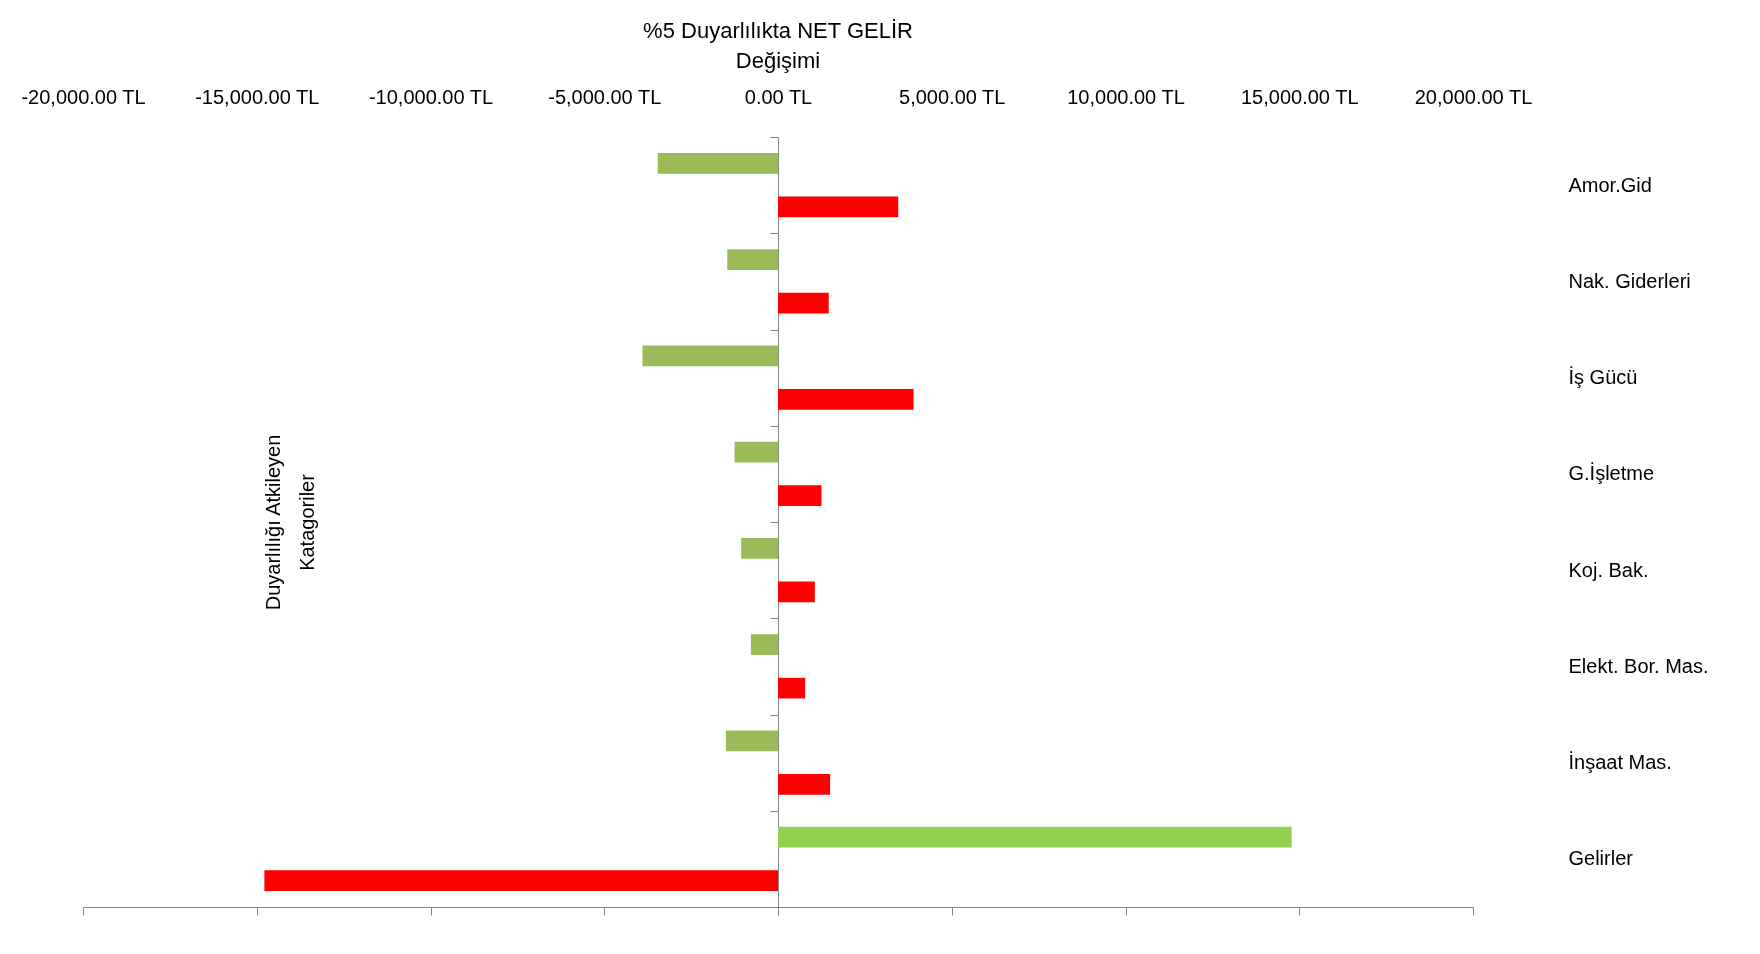  I want to click on x-tick-label: 15,000.00 TL, so click(1299, 96).